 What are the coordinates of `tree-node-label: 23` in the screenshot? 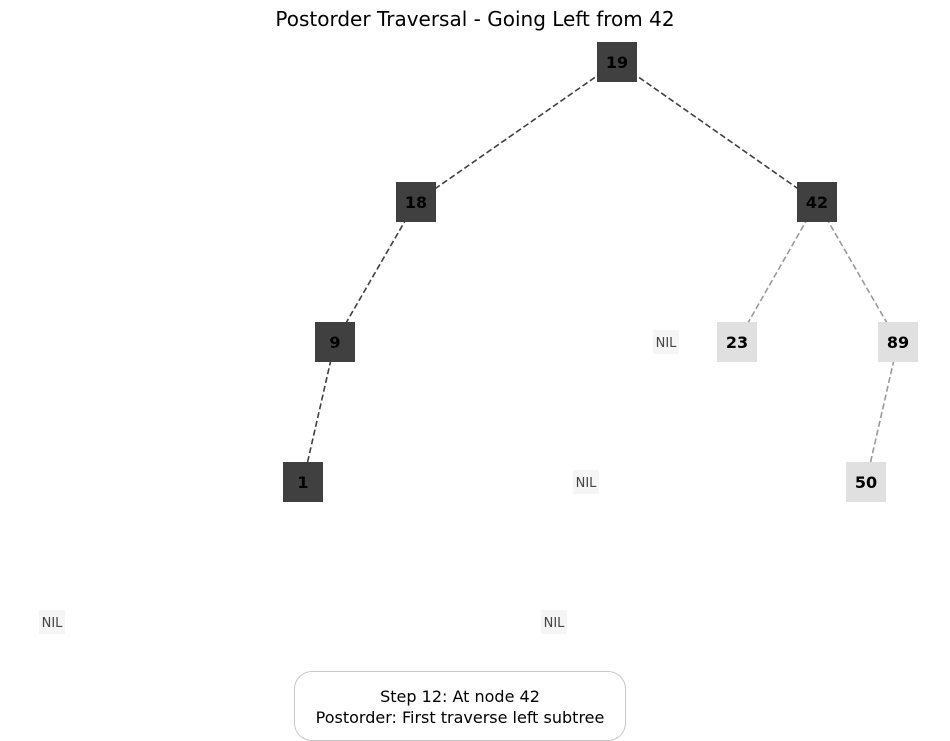 It's located at (737, 342).